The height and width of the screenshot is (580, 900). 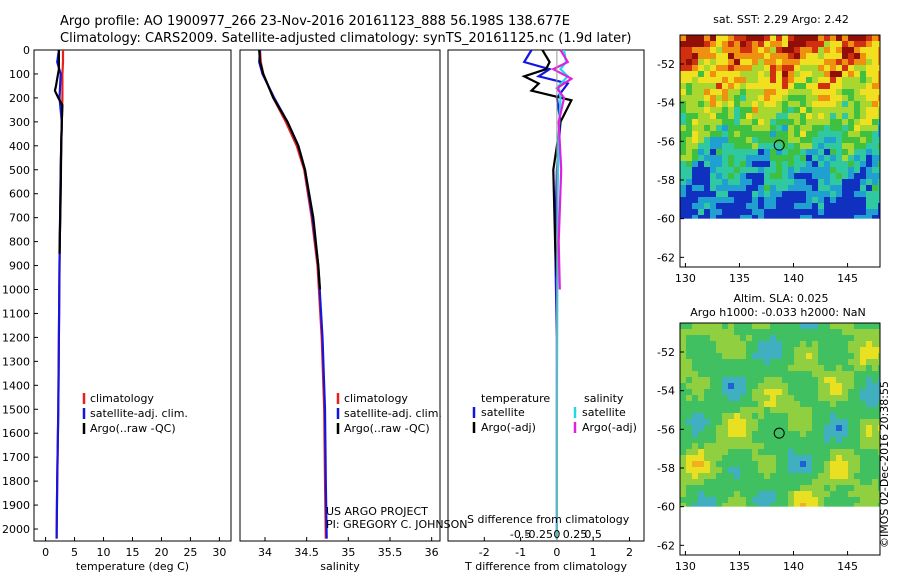 What do you see at coordinates (161, 552) in the screenshot?
I see `x-tick-label: 20` at bounding box center [161, 552].